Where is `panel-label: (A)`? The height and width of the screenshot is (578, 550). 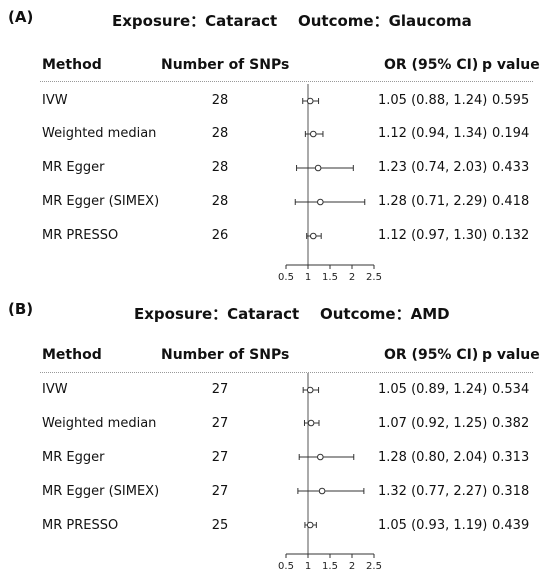
panel-label: (A) is located at coordinates (20, 17).